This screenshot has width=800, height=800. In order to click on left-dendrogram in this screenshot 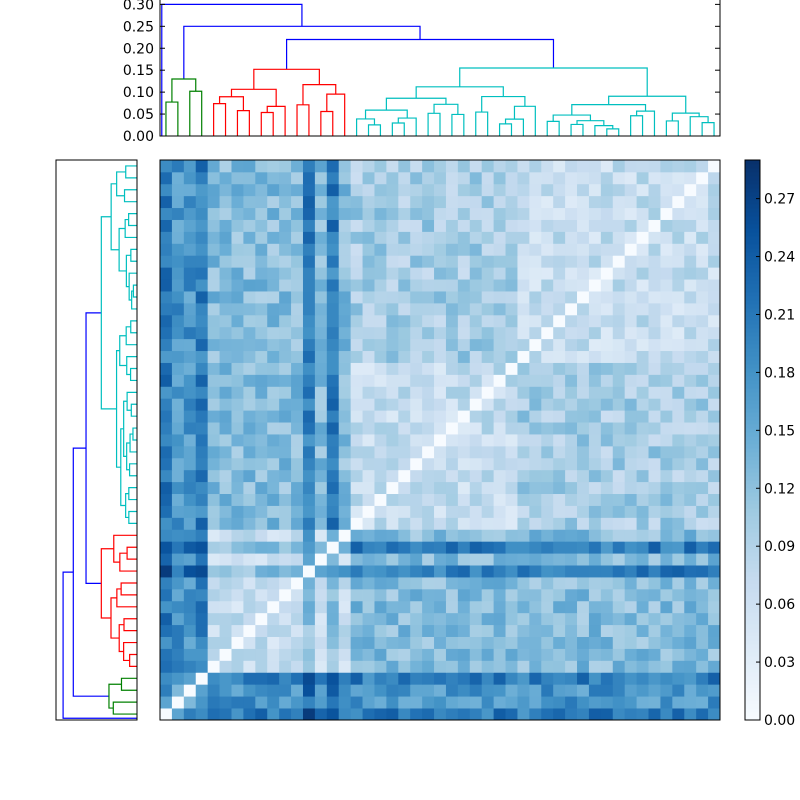, I will do `click(96, 440)`.